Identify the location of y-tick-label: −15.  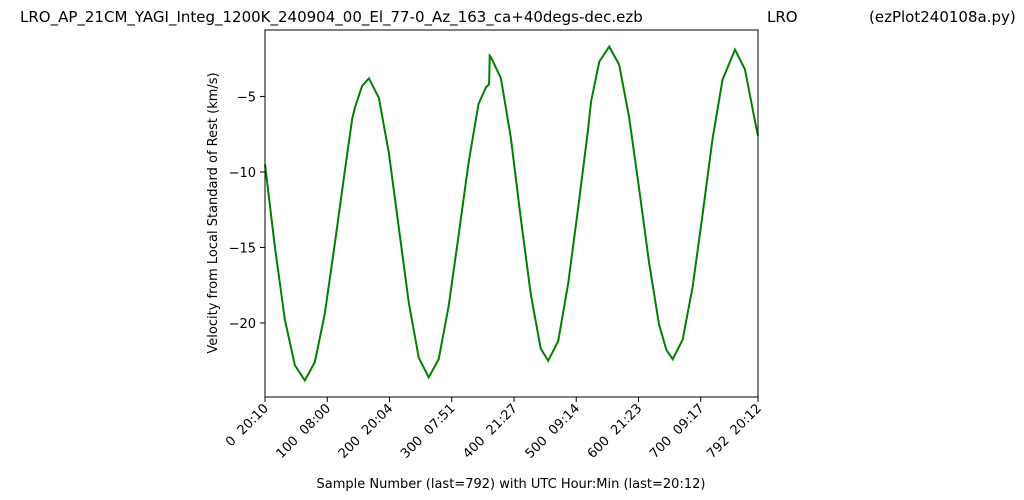
(242, 248).